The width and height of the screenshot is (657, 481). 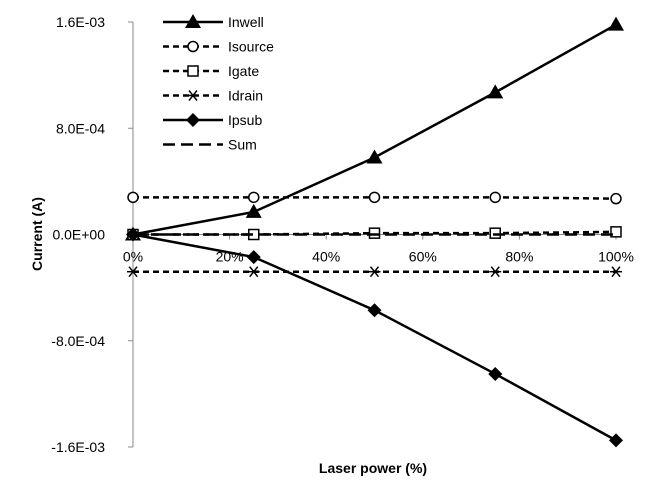 What do you see at coordinates (243, 71) in the screenshot?
I see `legend-label: Igate` at bounding box center [243, 71].